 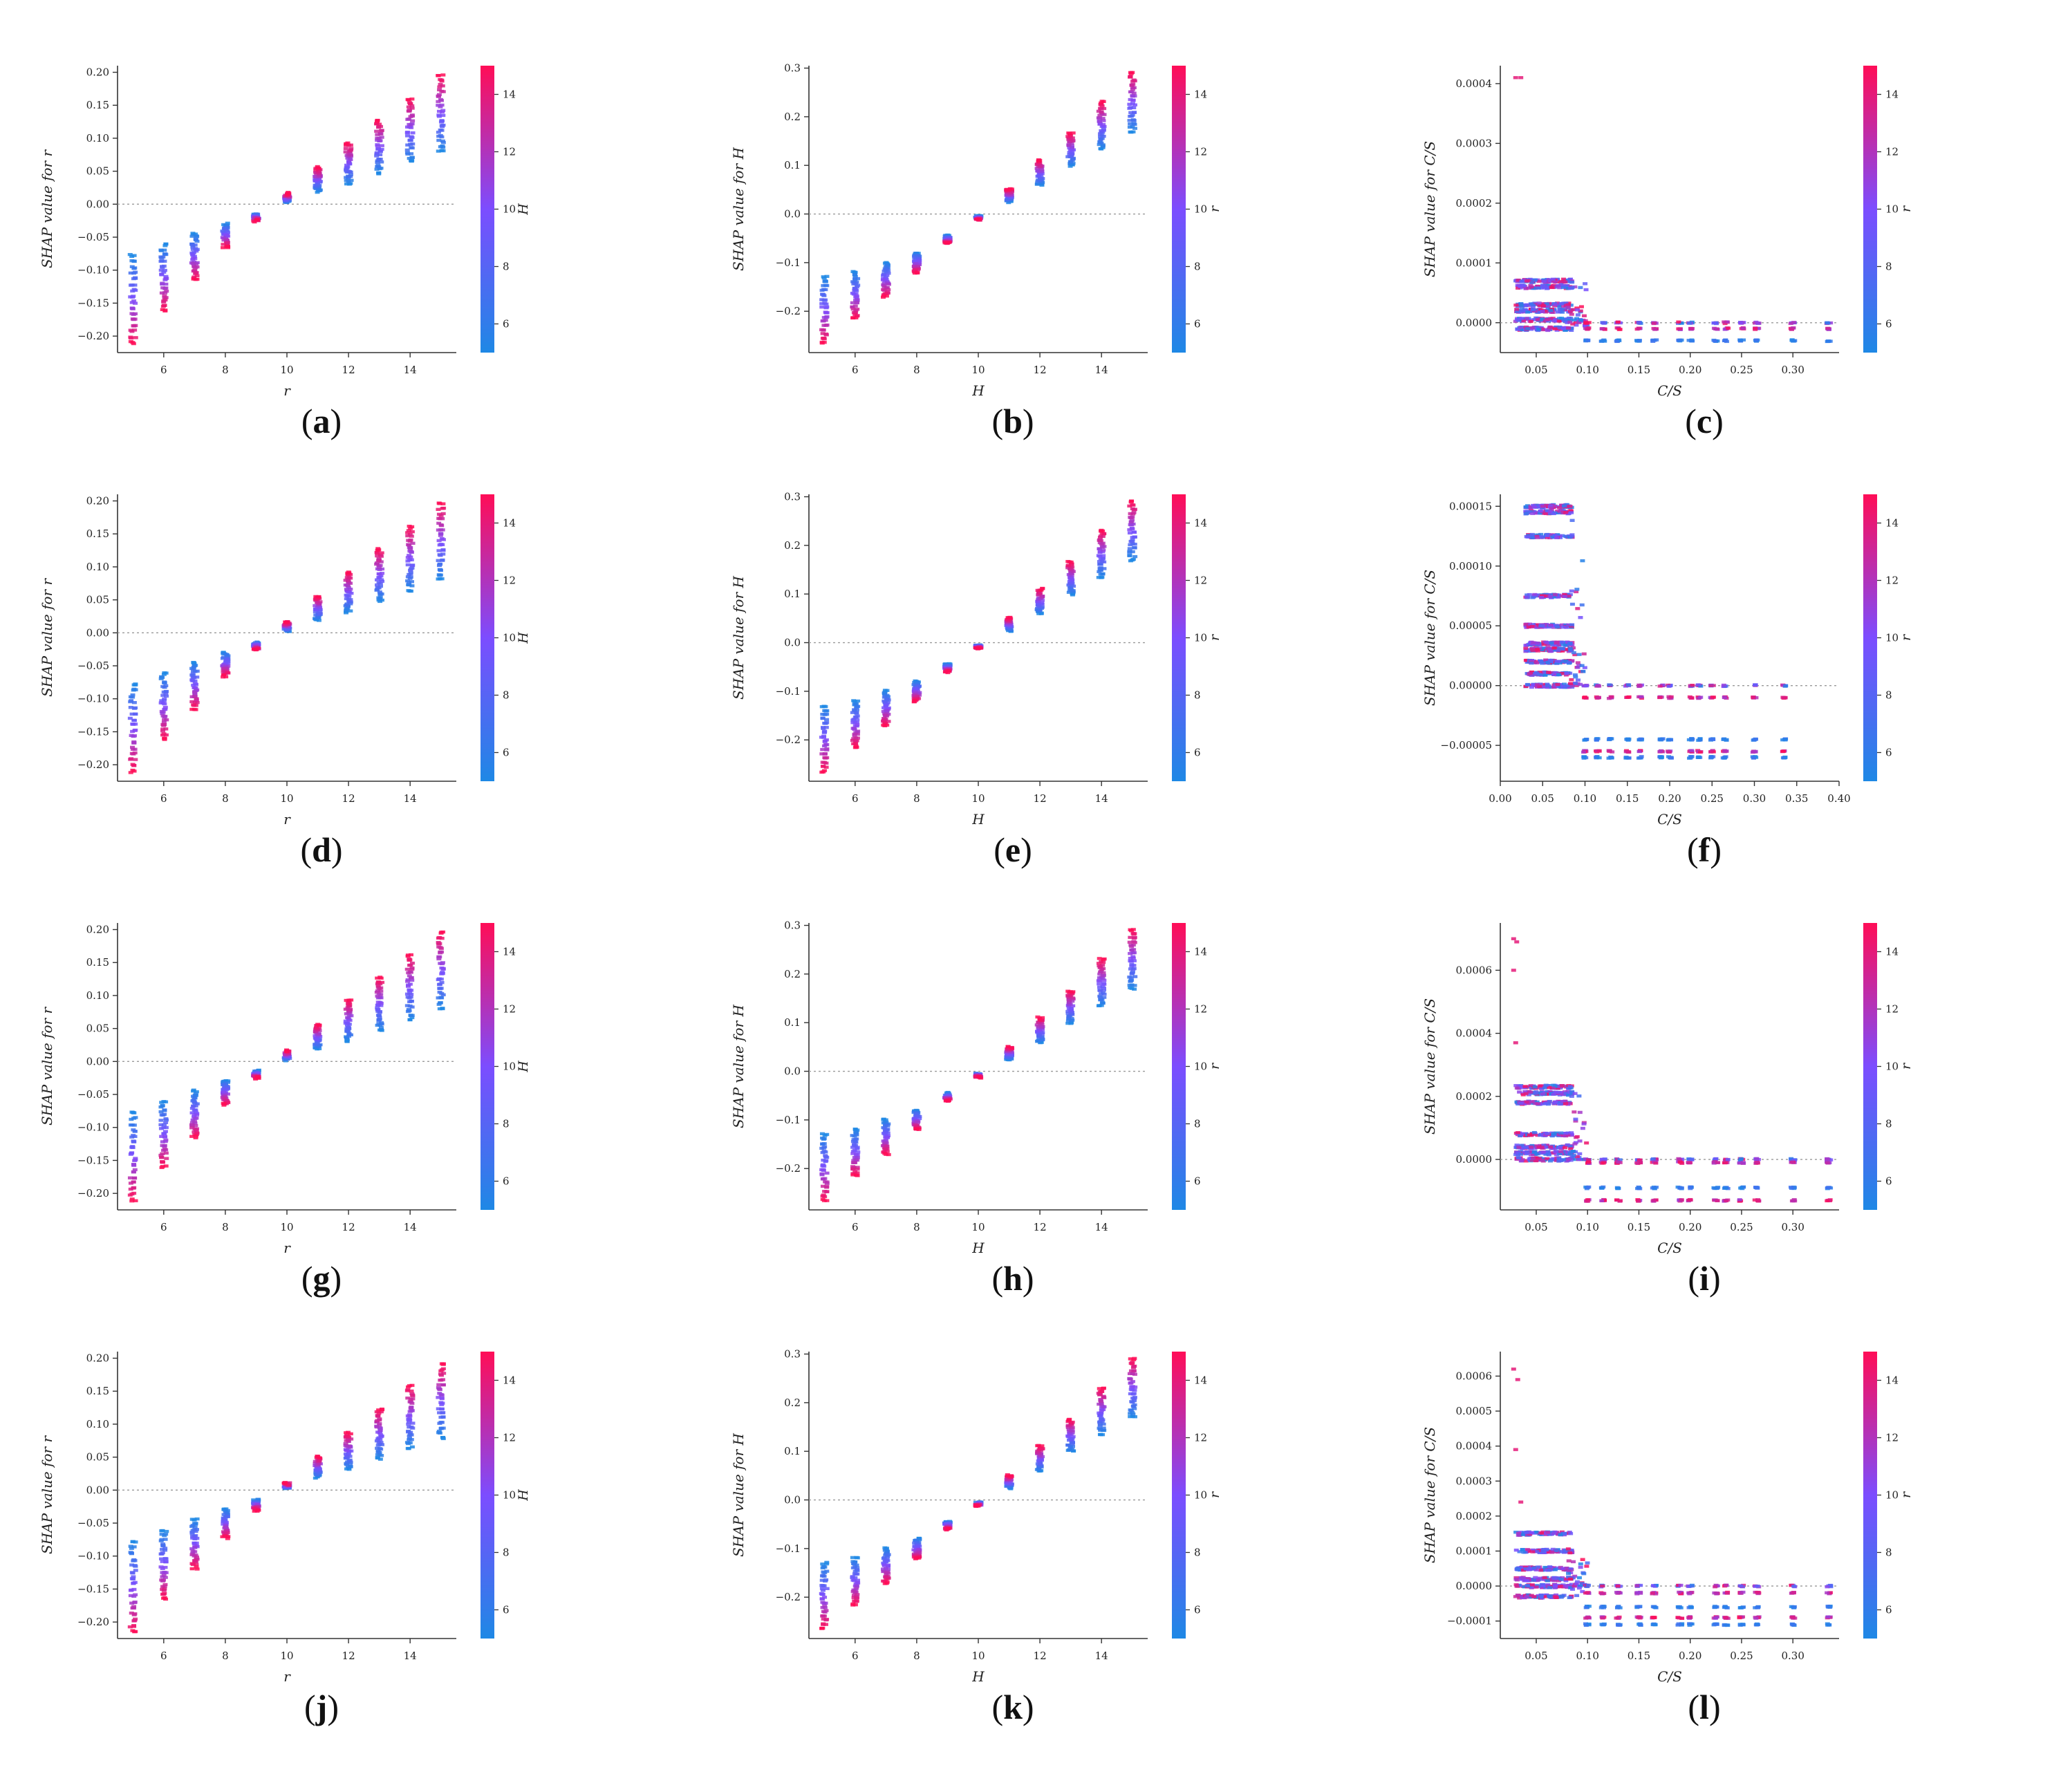 What do you see at coordinates (506, 324) in the screenshot?
I see `colorbar-tick-label: 6` at bounding box center [506, 324].